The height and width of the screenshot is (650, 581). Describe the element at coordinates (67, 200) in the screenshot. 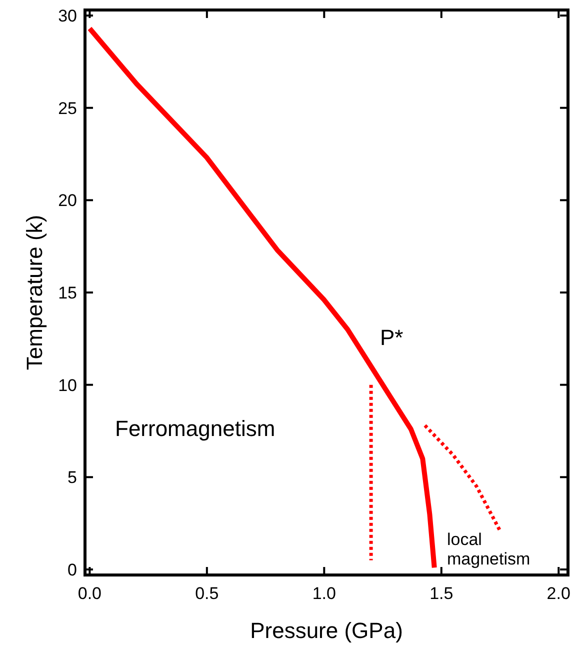

I see `y-tick-label: 20` at that location.